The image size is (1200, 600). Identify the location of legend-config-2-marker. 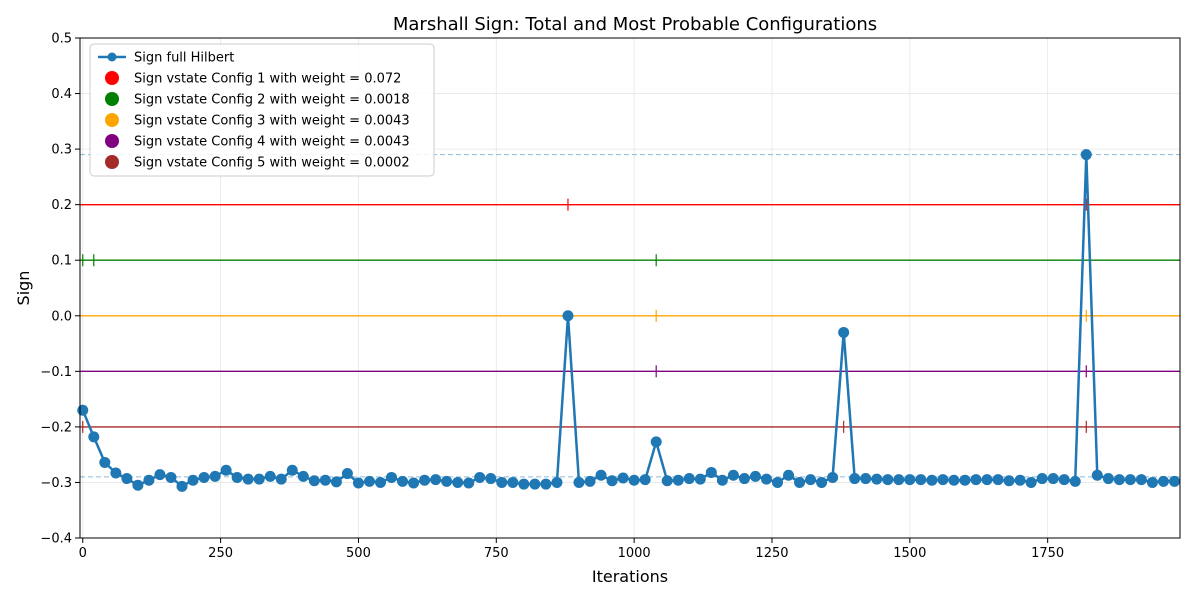
(112, 99).